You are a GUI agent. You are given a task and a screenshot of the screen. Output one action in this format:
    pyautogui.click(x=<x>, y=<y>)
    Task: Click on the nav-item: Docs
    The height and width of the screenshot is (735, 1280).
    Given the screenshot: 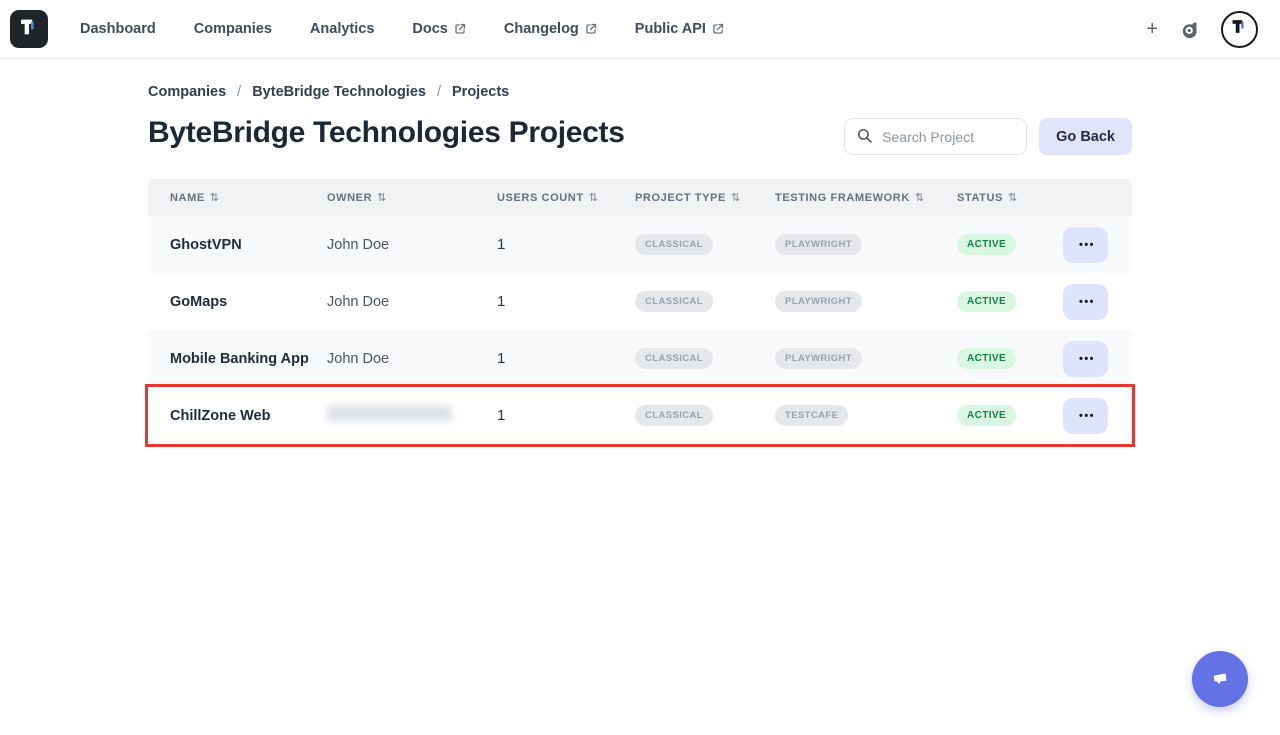 What is the action you would take?
    pyautogui.click(x=439, y=29)
    